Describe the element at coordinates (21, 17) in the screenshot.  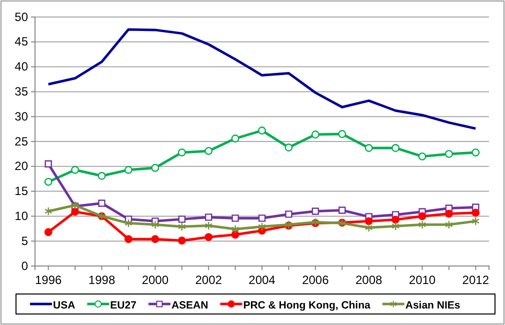
I see `y-tick-label: 50` at that location.